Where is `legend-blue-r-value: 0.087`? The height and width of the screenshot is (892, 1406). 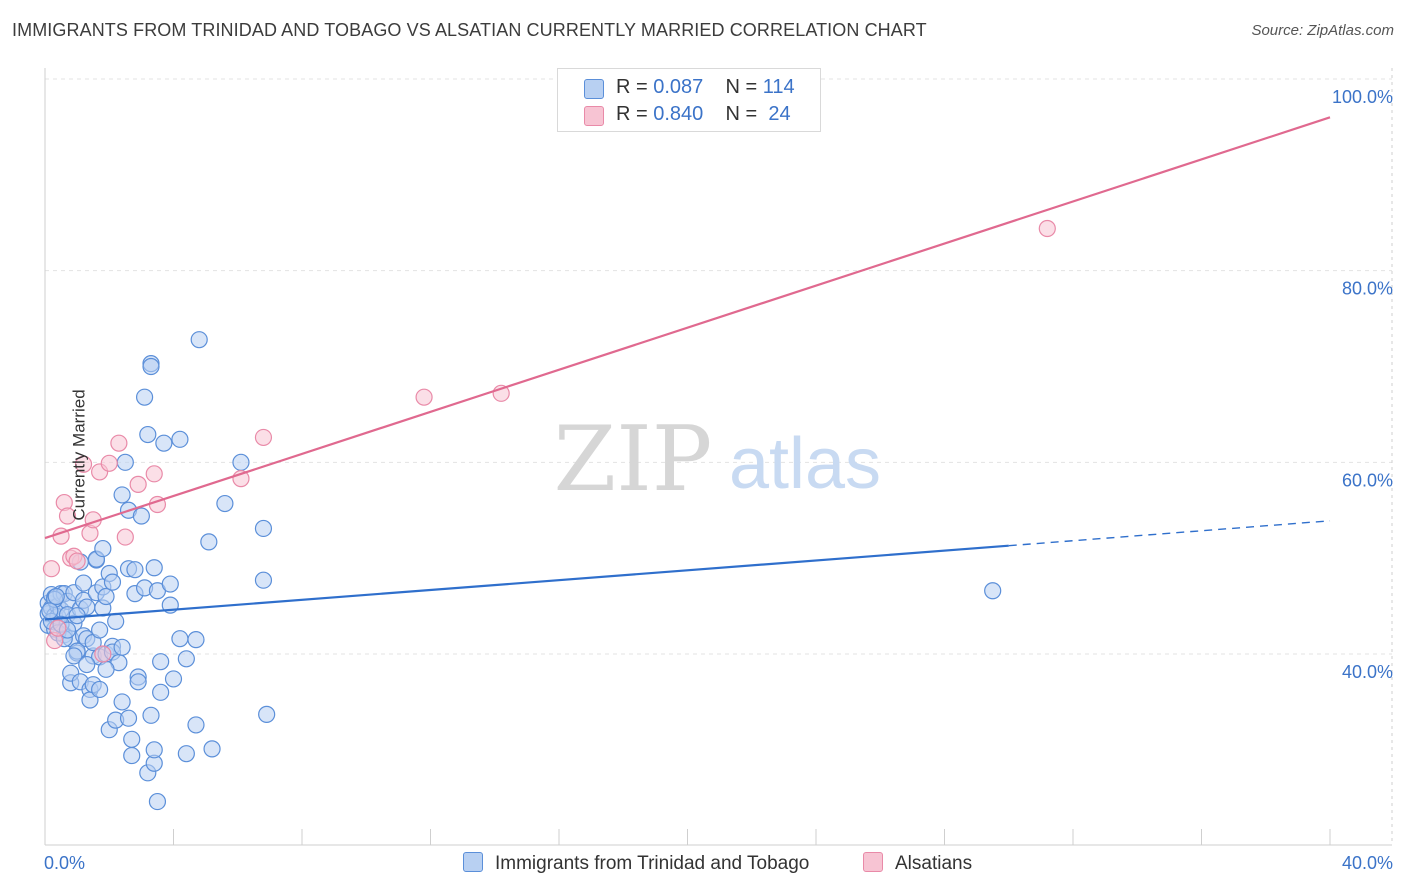
legend-blue-r-value: 0.087 is located at coordinates (678, 87).